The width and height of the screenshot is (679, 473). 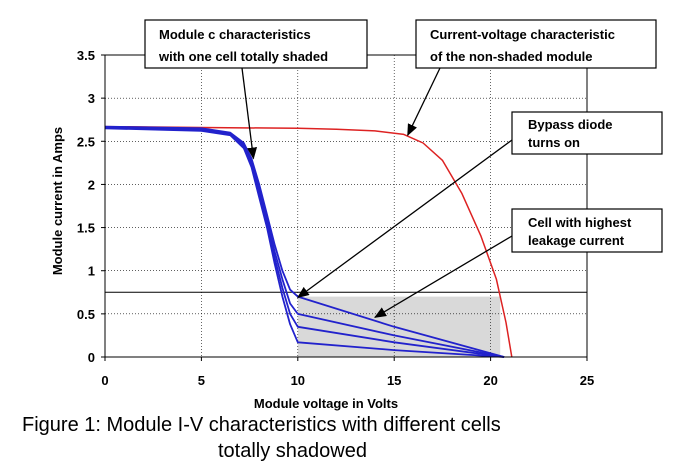 What do you see at coordinates (243, 56) in the screenshot?
I see `annotation-text: with one cell totally shaded` at bounding box center [243, 56].